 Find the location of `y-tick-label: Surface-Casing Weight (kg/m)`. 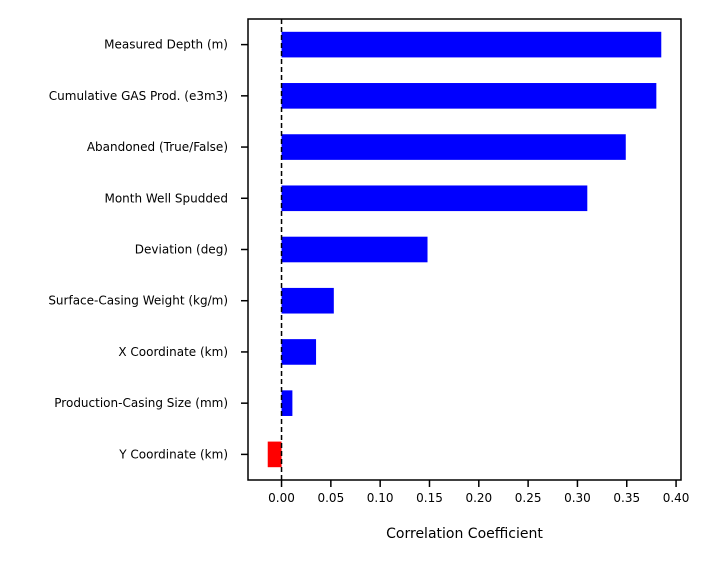

y-tick-label: Surface-Casing Weight (kg/m) is located at coordinates (138, 301).